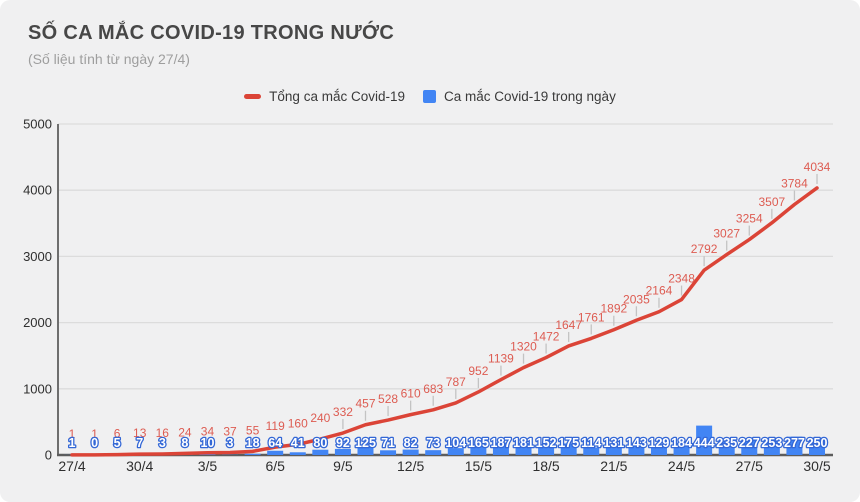  I want to click on legend-label-daily: Ca mắc Covid-19 trong ngày, so click(529, 96).